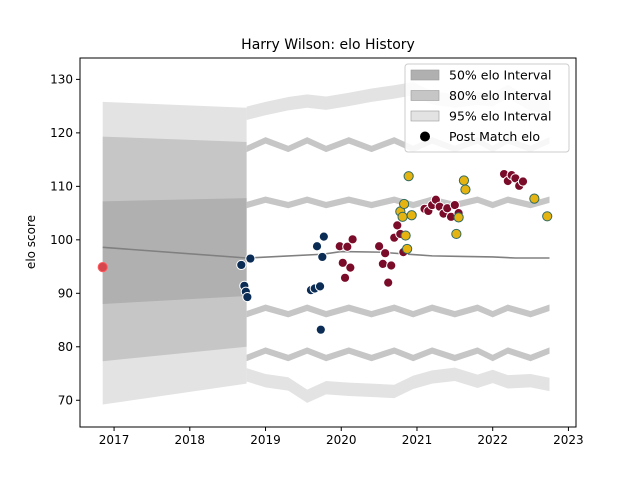 The height and width of the screenshot is (480, 640). What do you see at coordinates (398, 202) in the screenshot?
I see `band-50-upper-strip` at bounding box center [398, 202].